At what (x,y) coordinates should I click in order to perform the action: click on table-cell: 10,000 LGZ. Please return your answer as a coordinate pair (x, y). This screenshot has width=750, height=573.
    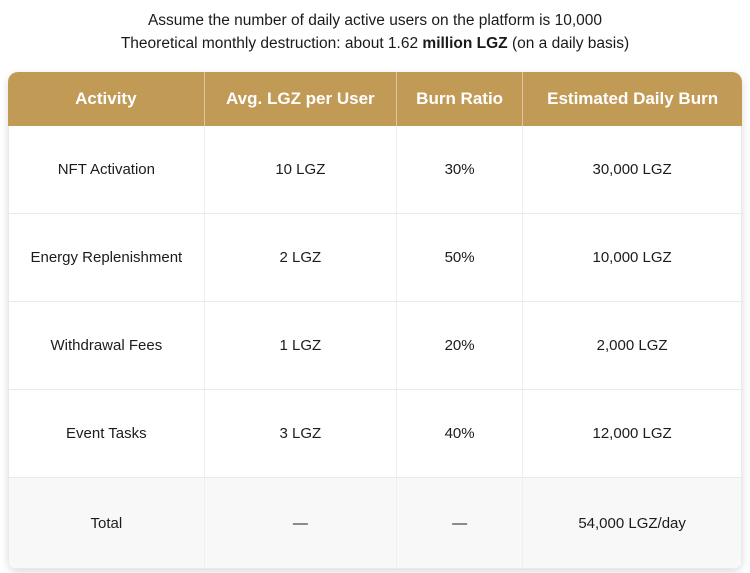
    Looking at the image, I should click on (632, 257).